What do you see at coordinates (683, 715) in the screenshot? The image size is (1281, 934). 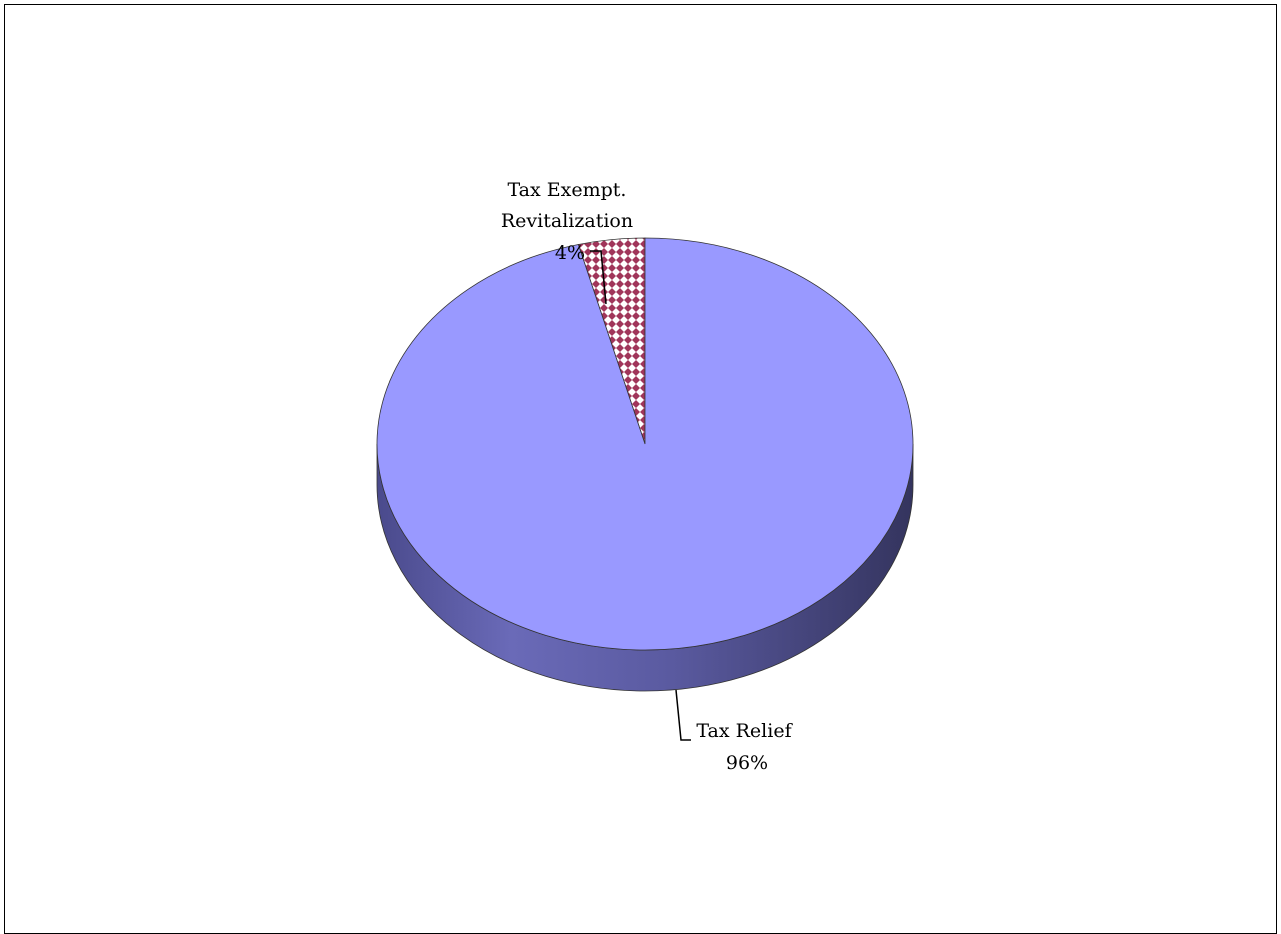 I see `leader-line-tax-relief` at bounding box center [683, 715].